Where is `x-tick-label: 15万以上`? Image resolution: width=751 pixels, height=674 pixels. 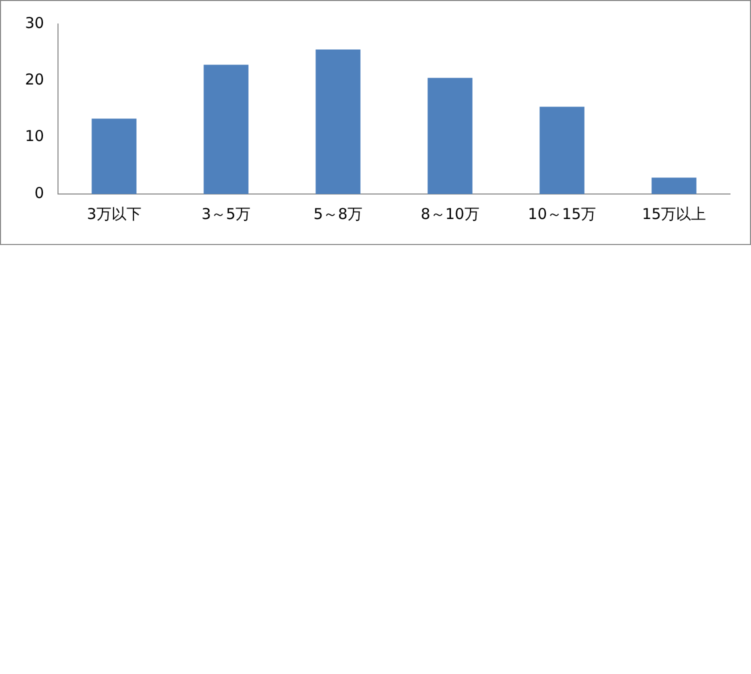 x-tick-label: 15万以上 is located at coordinates (674, 213).